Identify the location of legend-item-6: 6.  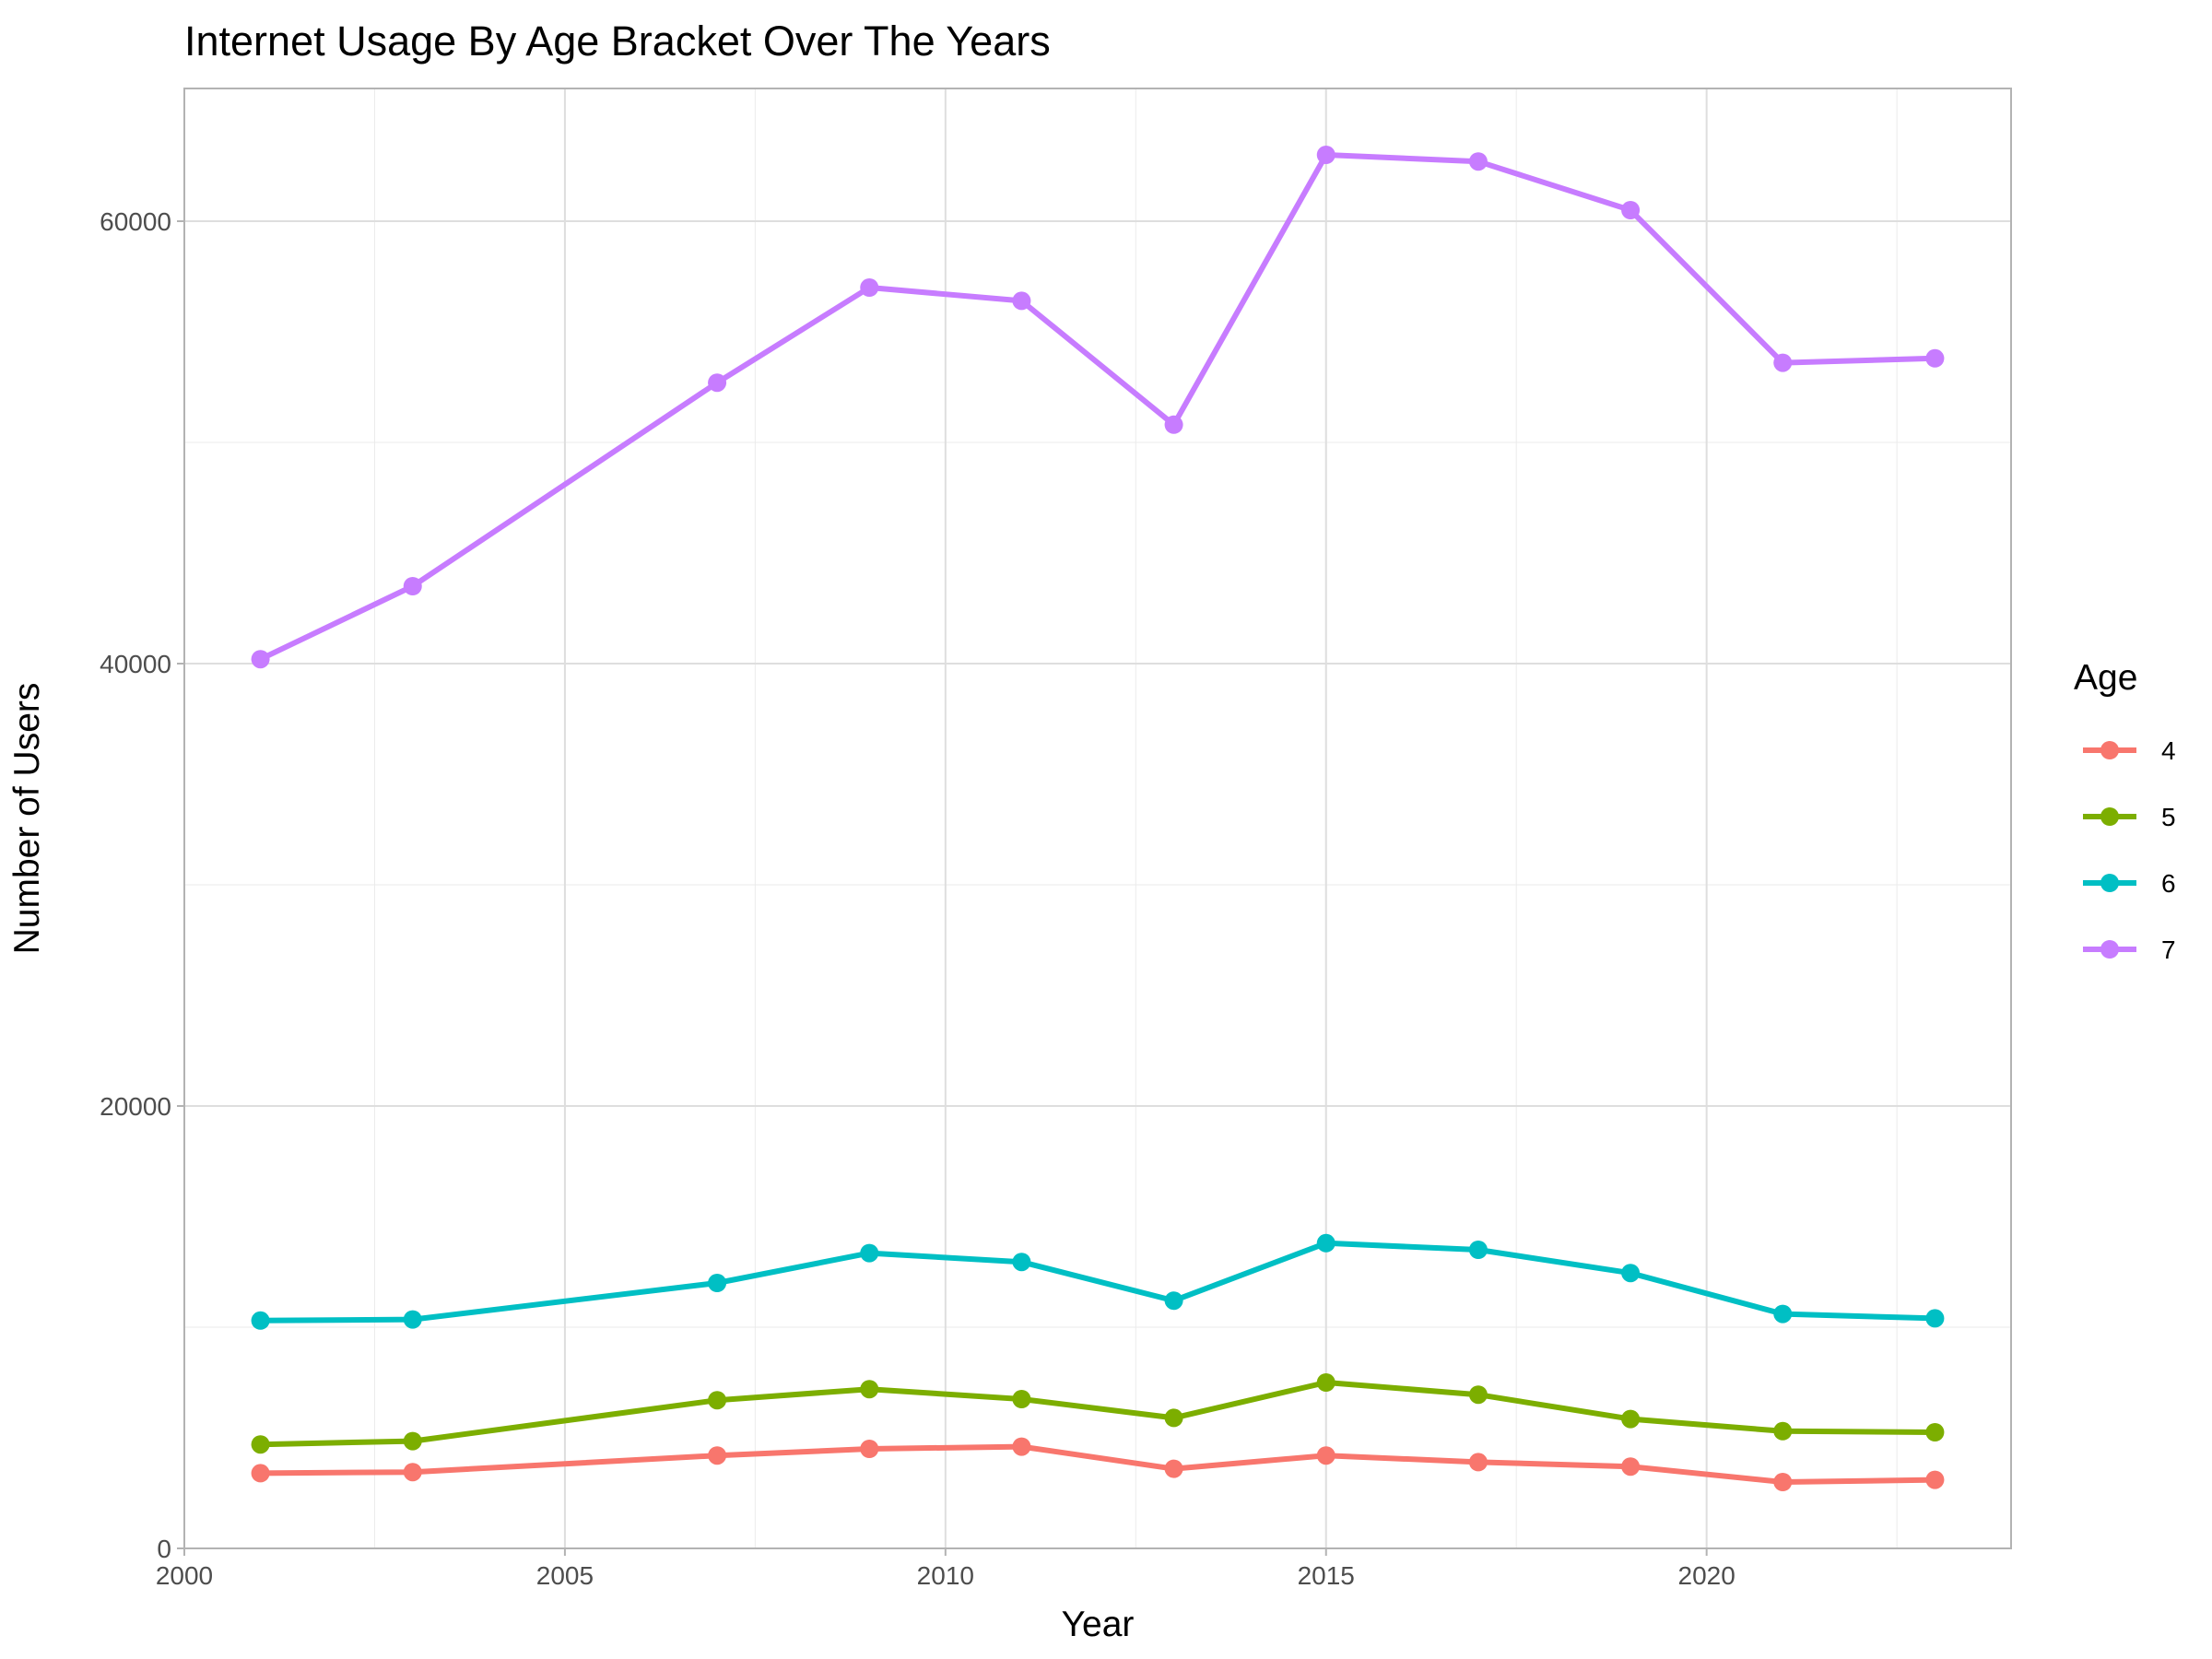
(2129, 883).